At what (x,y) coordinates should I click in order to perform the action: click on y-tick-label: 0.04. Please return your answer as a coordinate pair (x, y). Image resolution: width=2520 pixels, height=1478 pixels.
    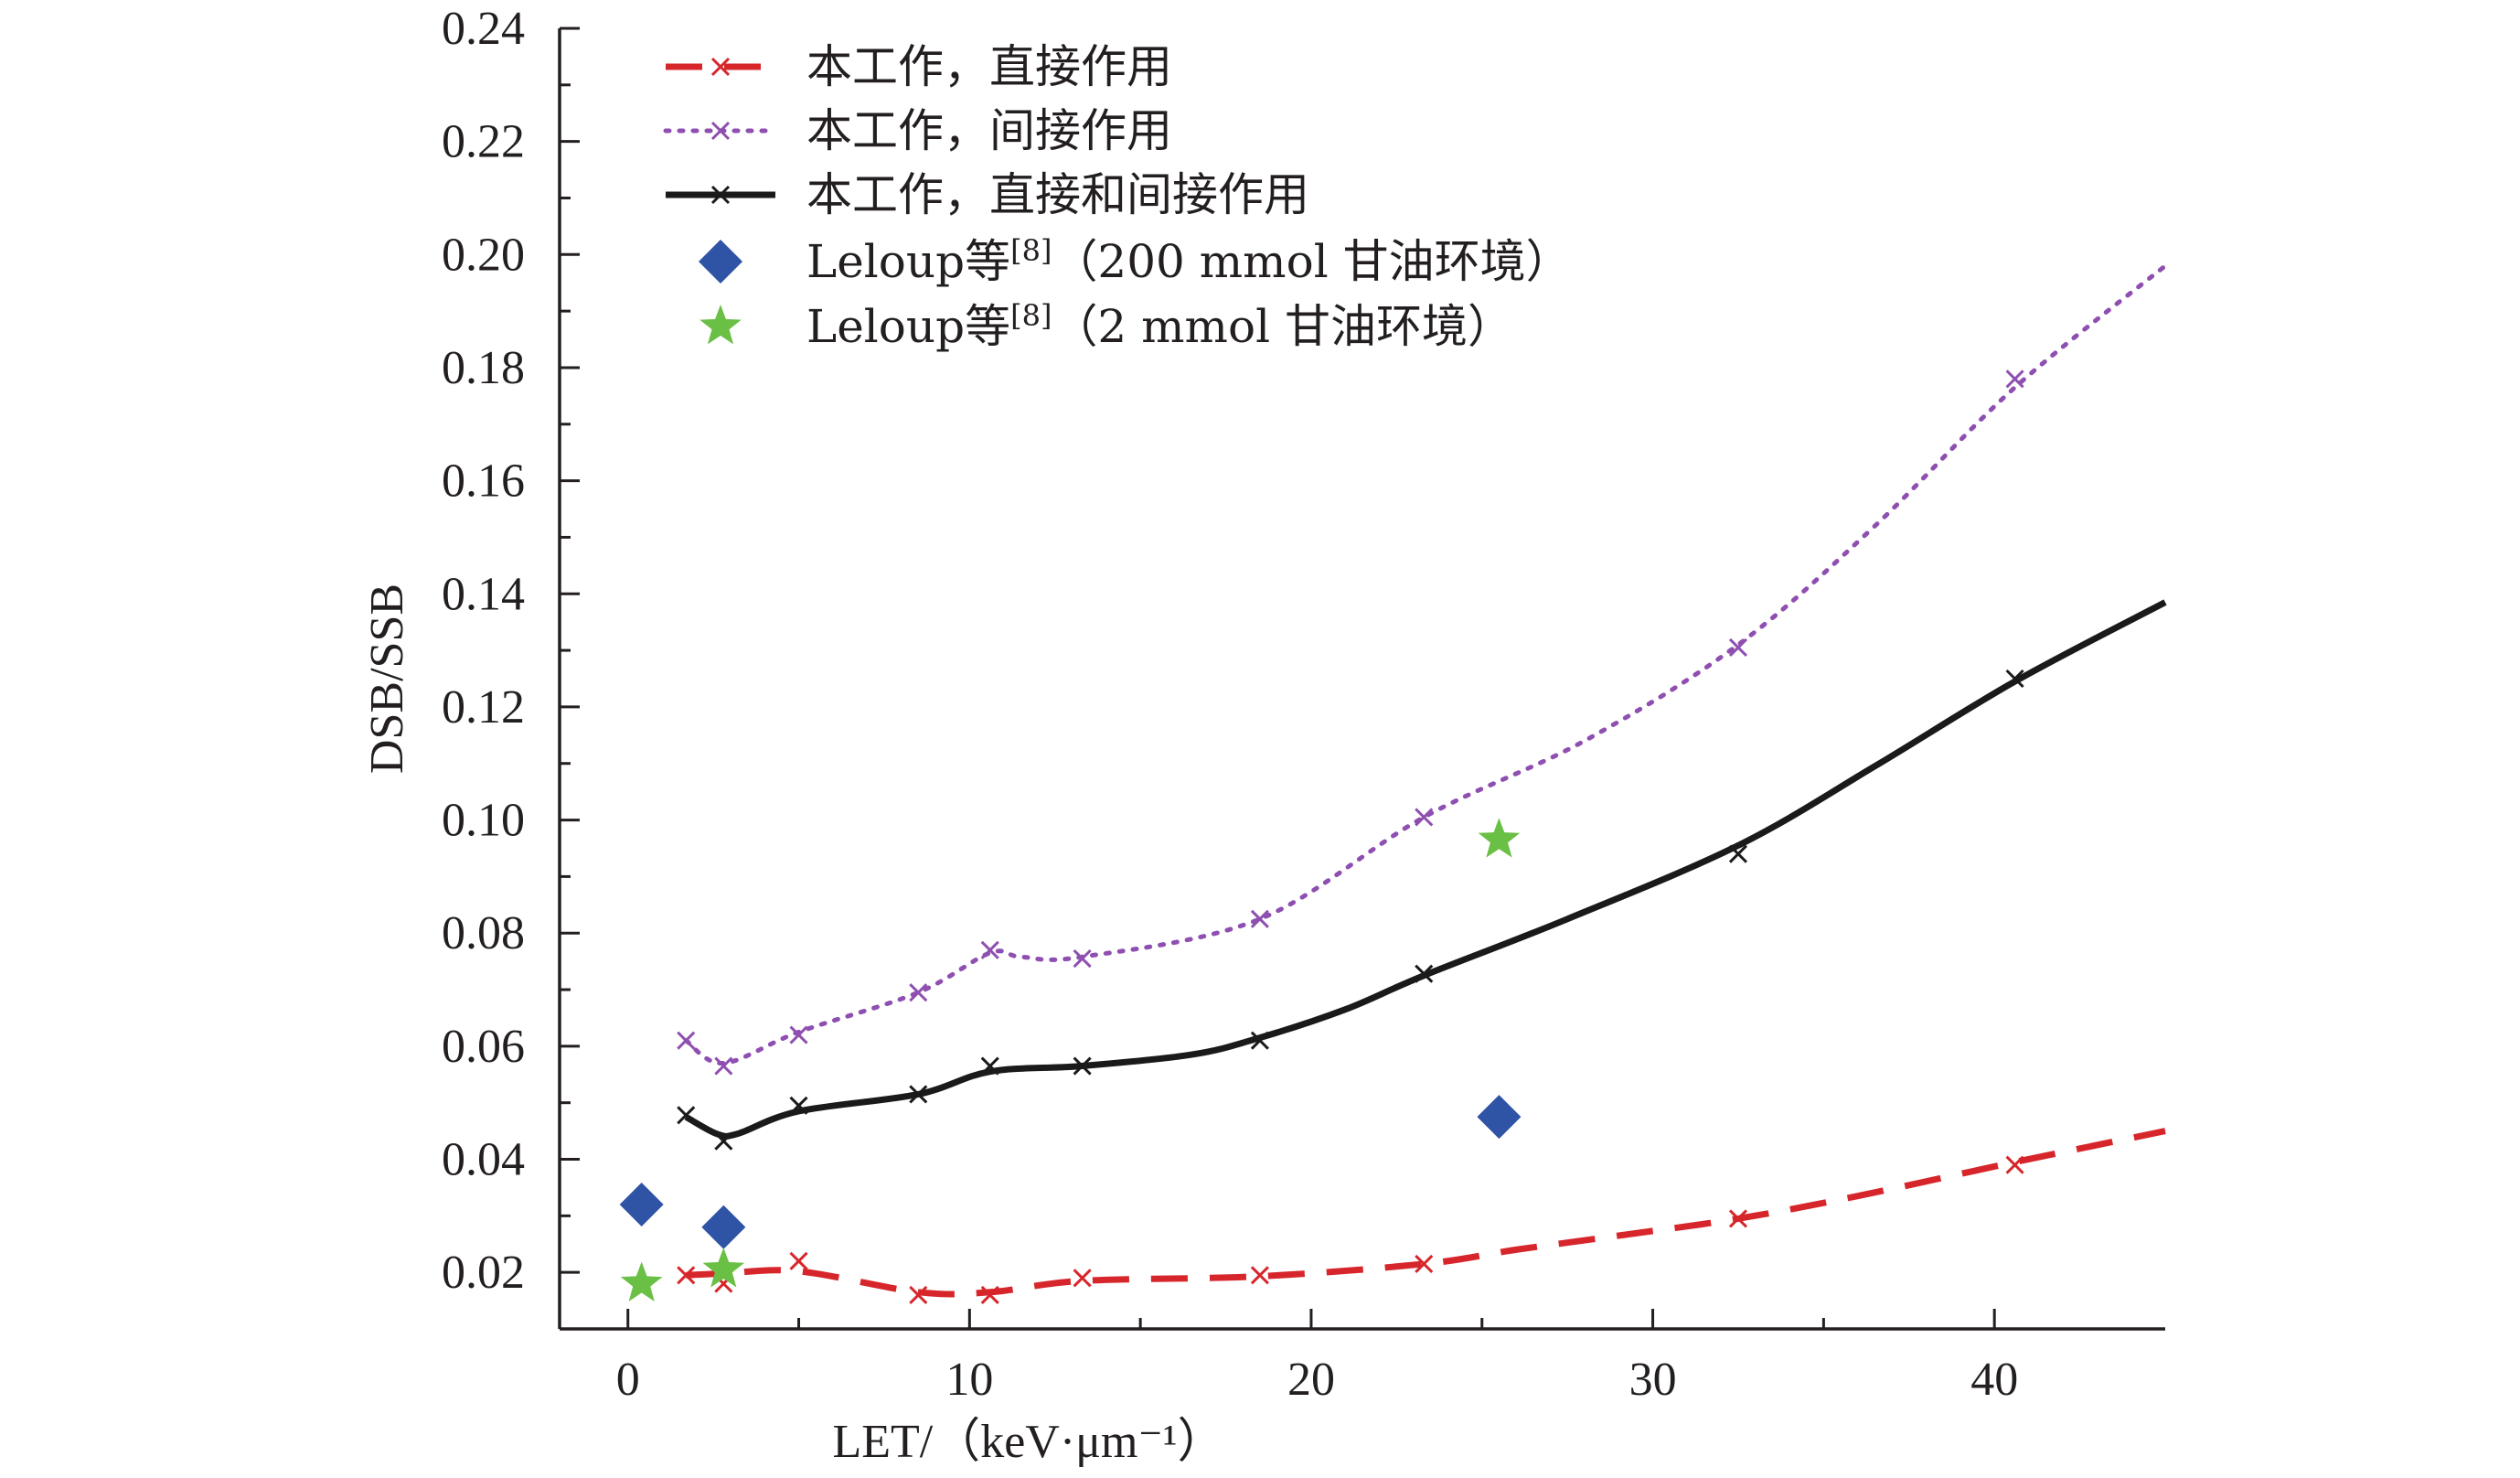
    Looking at the image, I should click on (483, 1160).